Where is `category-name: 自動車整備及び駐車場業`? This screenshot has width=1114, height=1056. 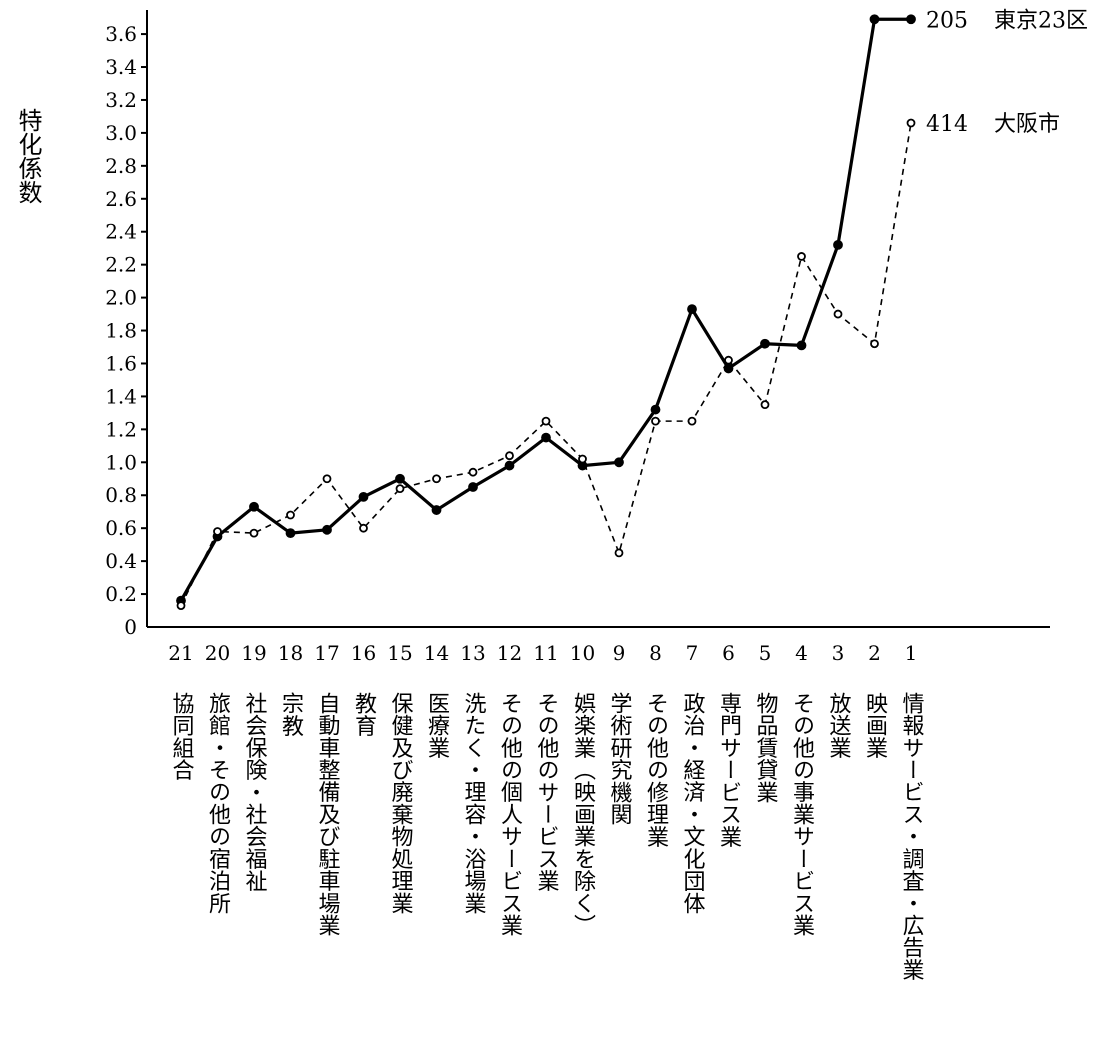
category-name: 自動車整備及び駐車場業 is located at coordinates (328, 814).